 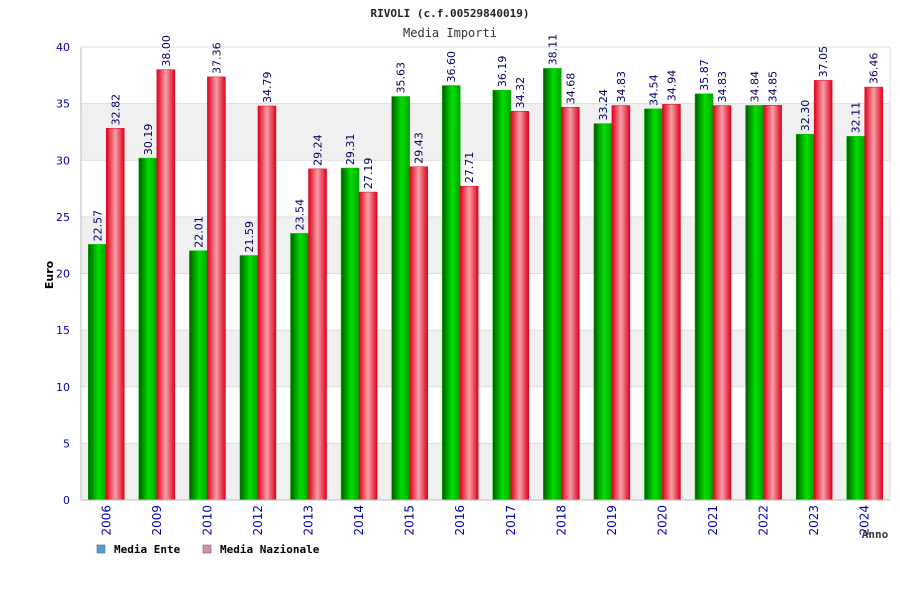 What do you see at coordinates (63, 160) in the screenshot?
I see `y-tick-label: 30` at bounding box center [63, 160].